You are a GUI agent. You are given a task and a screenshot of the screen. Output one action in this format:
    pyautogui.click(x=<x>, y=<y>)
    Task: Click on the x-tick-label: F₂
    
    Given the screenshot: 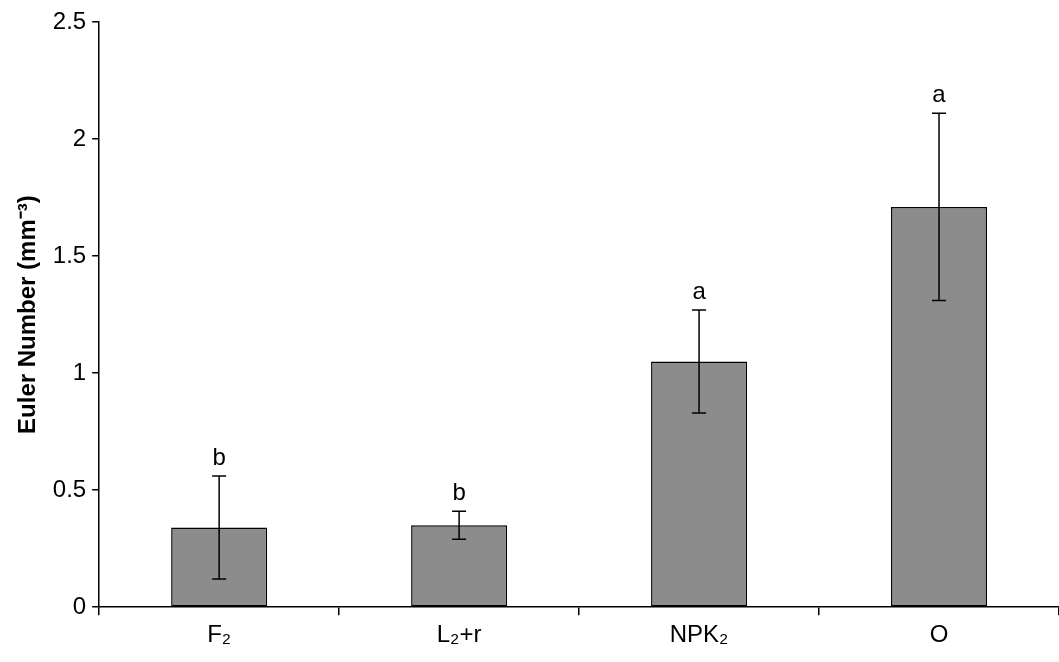 What is the action you would take?
    pyautogui.click(x=219, y=634)
    